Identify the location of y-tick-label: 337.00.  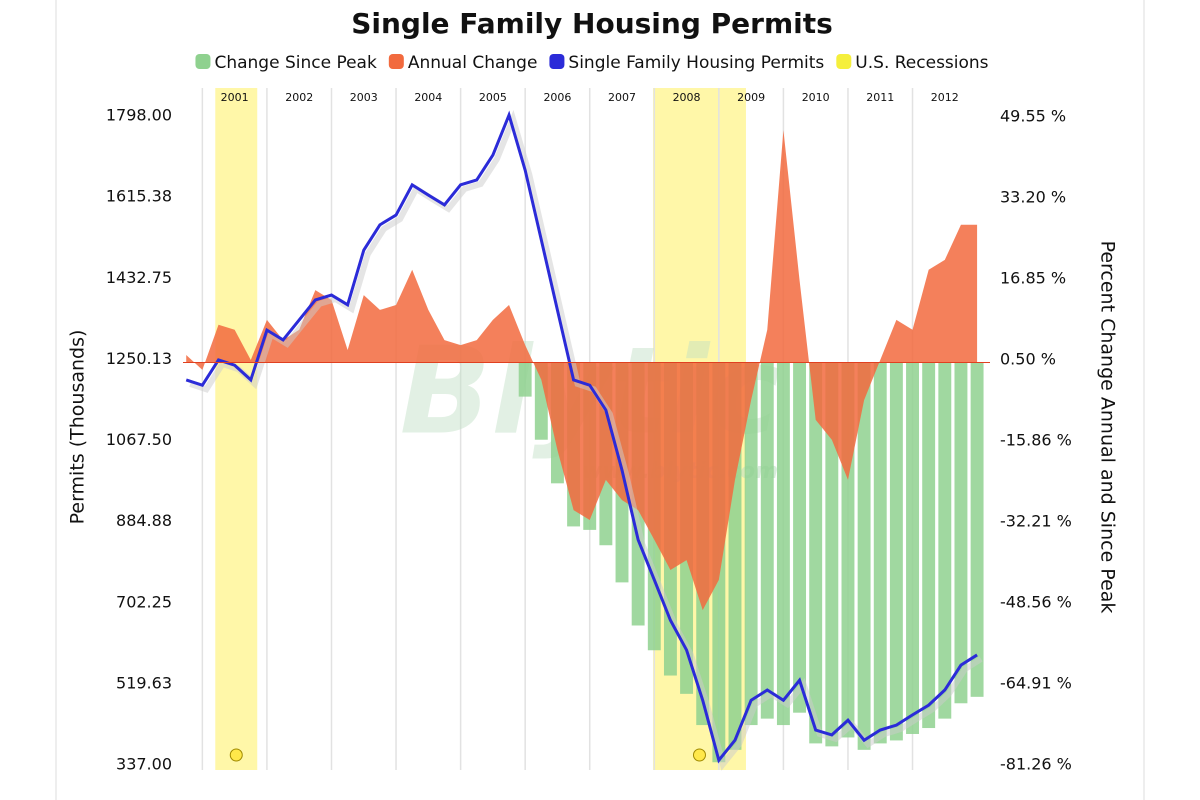
(144, 764).